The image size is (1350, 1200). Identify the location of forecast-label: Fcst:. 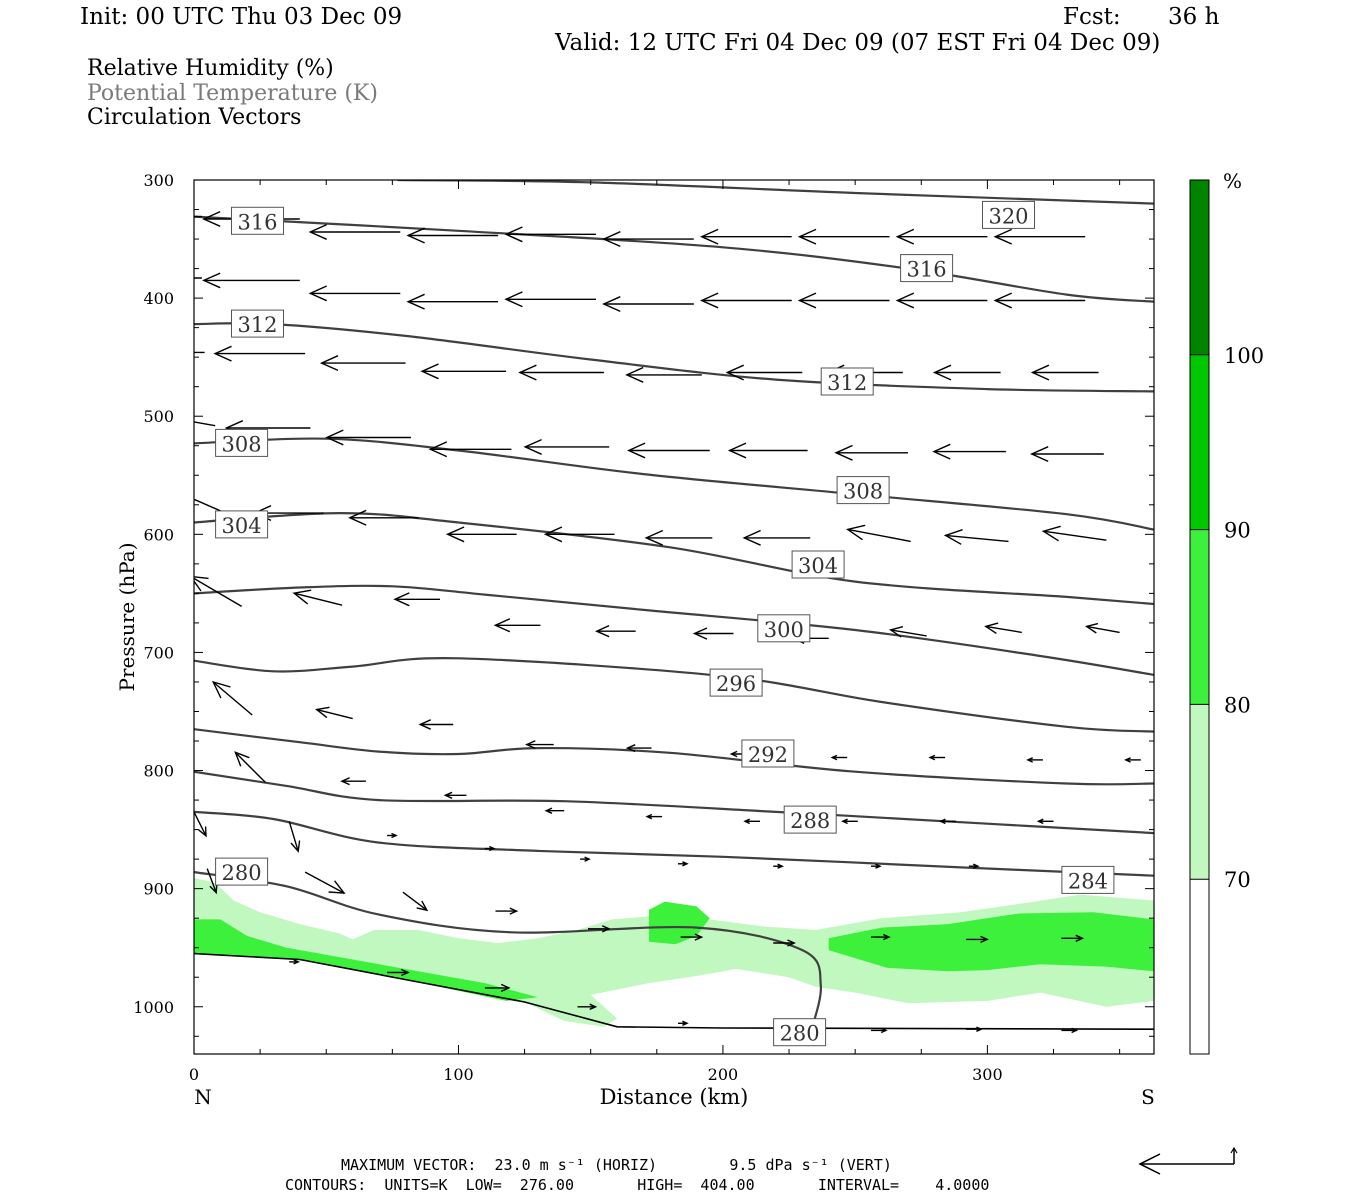
(1092, 17).